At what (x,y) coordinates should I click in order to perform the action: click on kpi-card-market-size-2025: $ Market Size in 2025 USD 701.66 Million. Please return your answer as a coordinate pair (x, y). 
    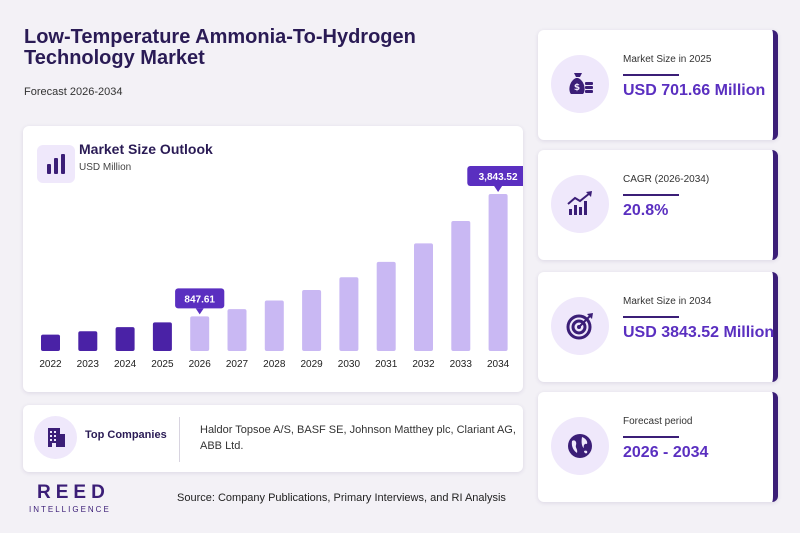
    Looking at the image, I should click on (658, 85).